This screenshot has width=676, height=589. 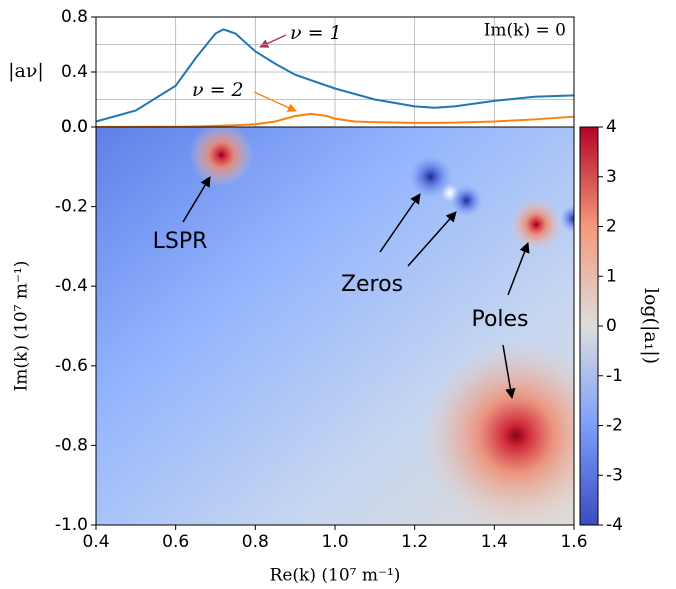 What do you see at coordinates (614, 426) in the screenshot?
I see `colorbar-tick-label: -2` at bounding box center [614, 426].